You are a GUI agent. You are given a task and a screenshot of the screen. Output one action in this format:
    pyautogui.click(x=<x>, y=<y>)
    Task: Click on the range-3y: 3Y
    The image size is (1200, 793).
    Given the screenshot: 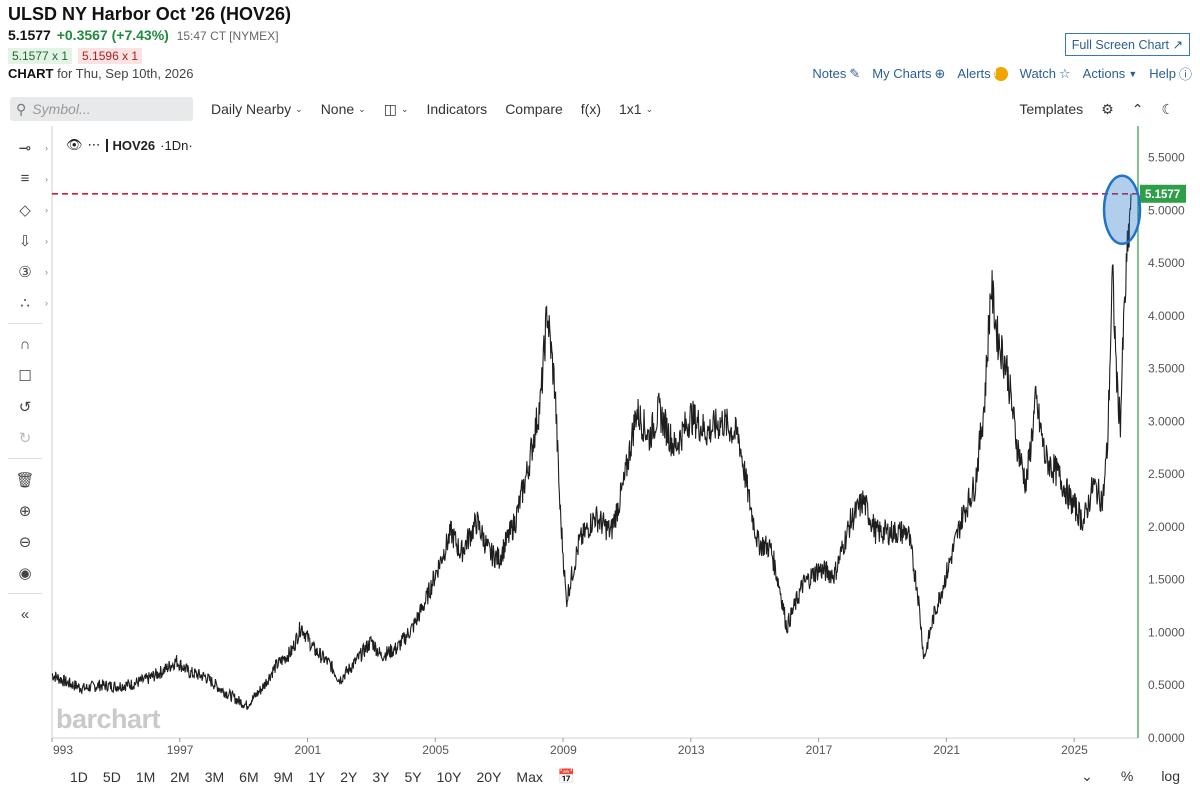 What is the action you would take?
    pyautogui.click(x=381, y=776)
    